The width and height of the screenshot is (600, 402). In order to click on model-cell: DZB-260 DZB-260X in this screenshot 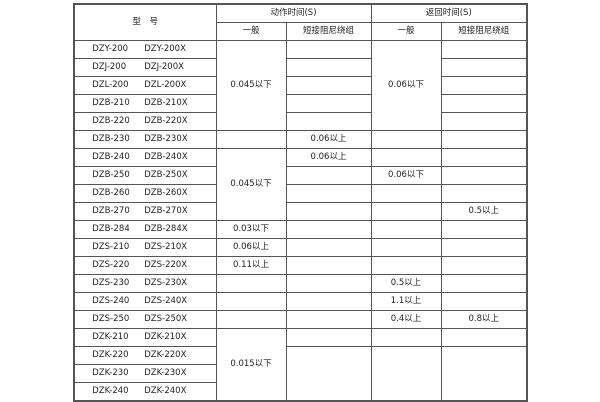, I will do `click(145, 193)`.